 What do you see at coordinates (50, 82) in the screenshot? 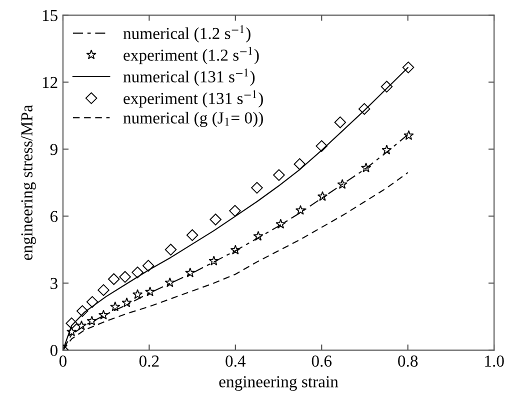
I see `y-tick-label: 12` at bounding box center [50, 82].